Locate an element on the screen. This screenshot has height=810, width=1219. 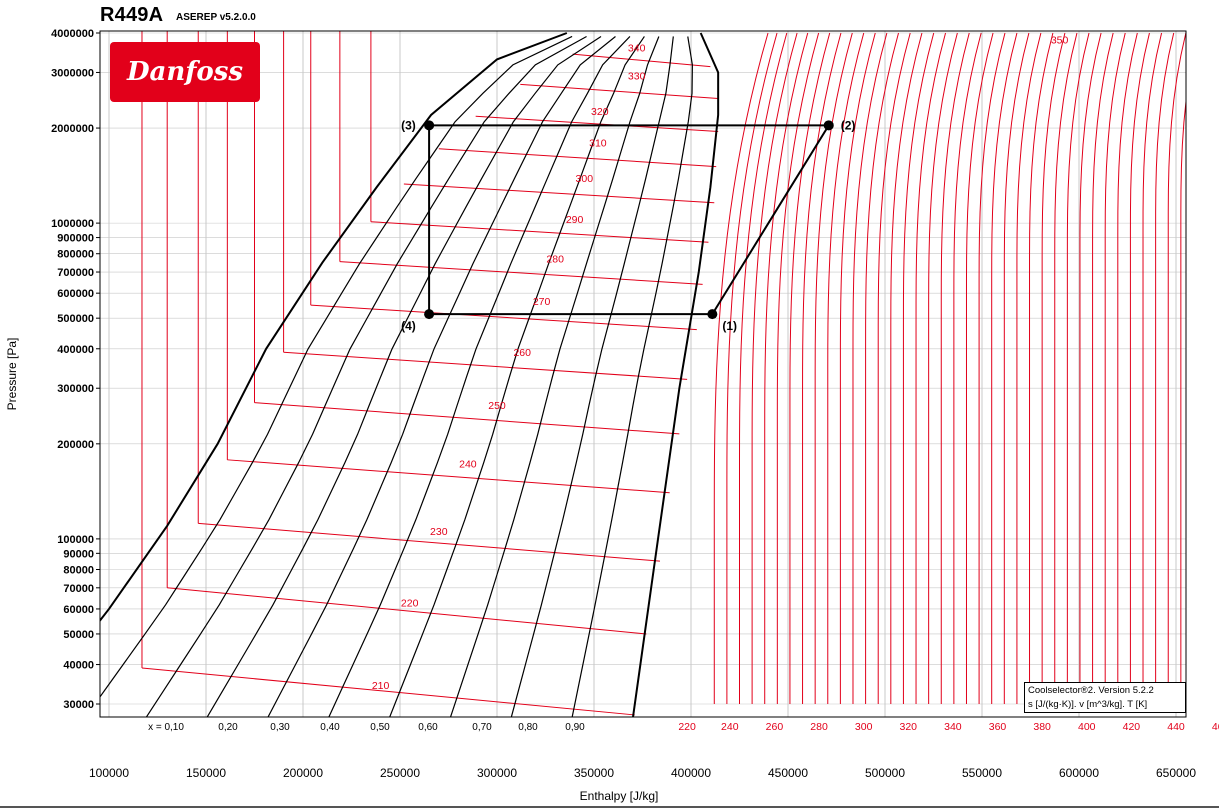
quality-label: 0,20 is located at coordinates (228, 727).